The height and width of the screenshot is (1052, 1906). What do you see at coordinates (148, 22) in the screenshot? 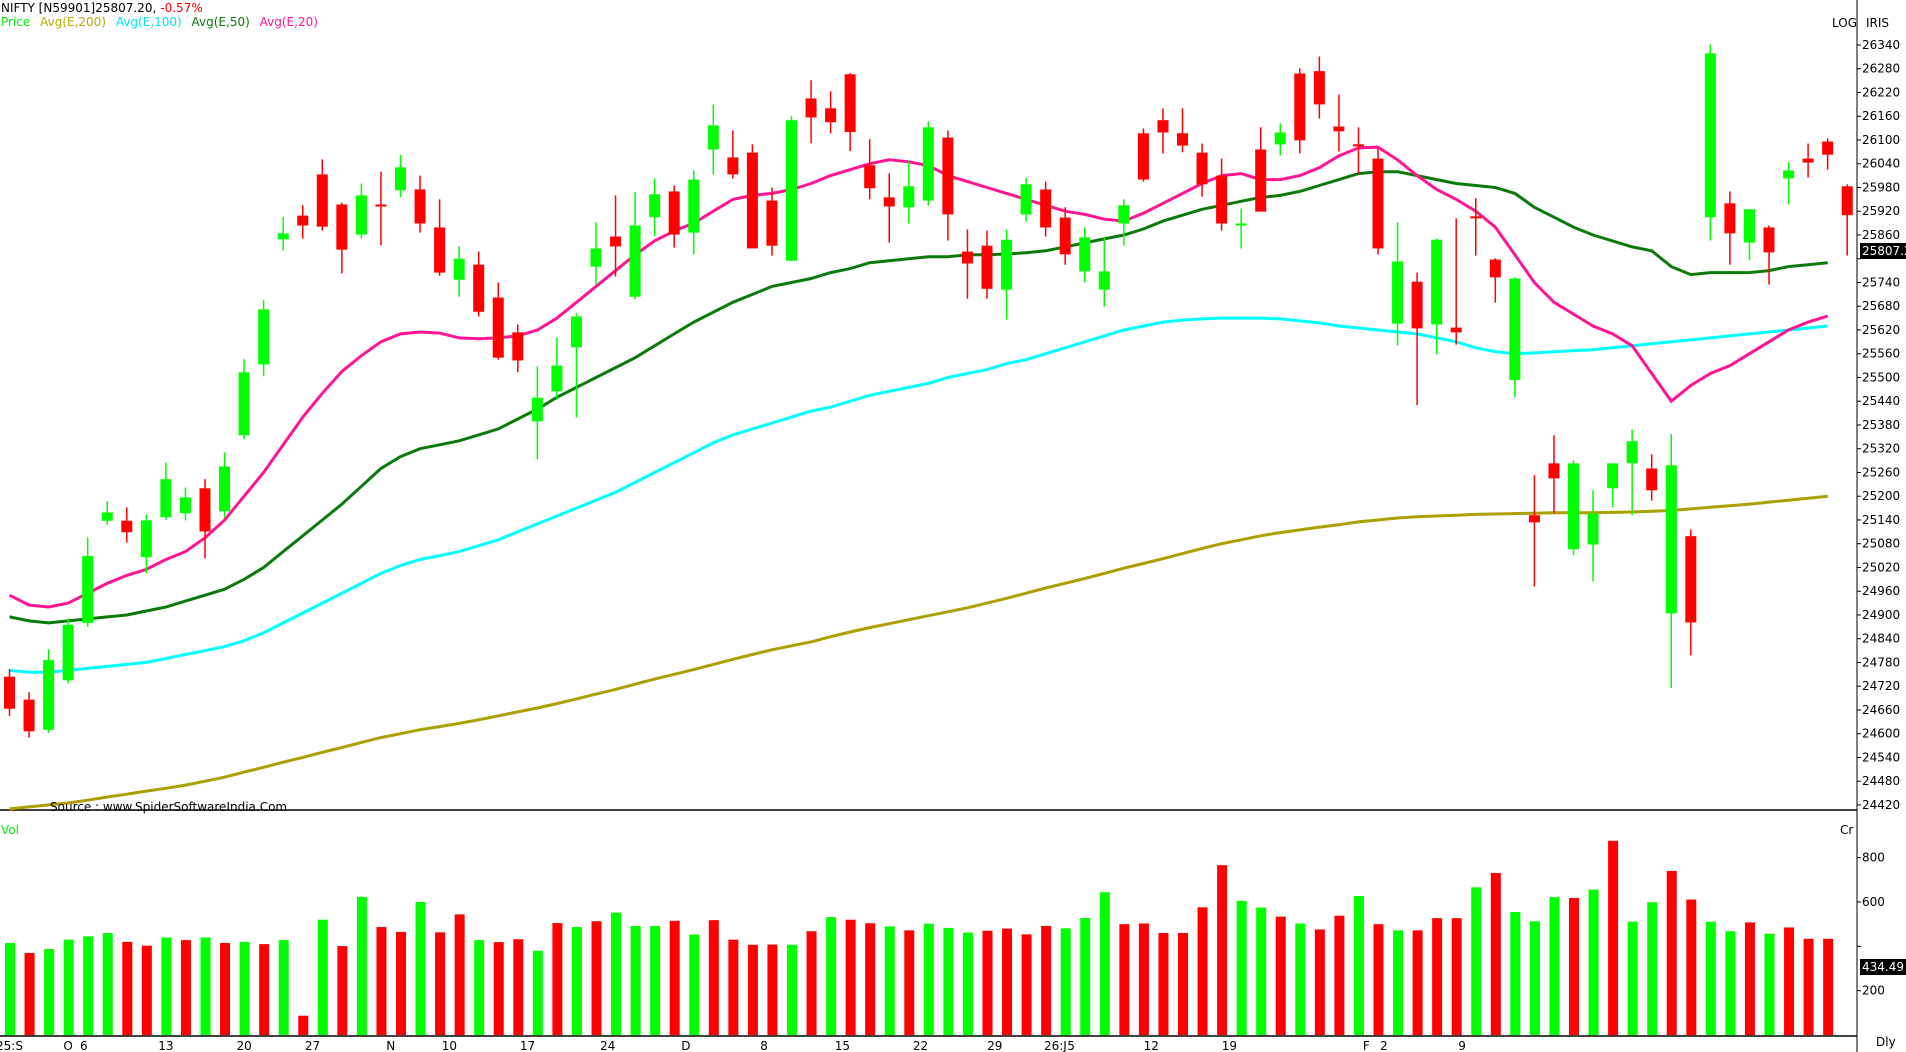
I see `legend-ema100: Avg(E,100)` at bounding box center [148, 22].